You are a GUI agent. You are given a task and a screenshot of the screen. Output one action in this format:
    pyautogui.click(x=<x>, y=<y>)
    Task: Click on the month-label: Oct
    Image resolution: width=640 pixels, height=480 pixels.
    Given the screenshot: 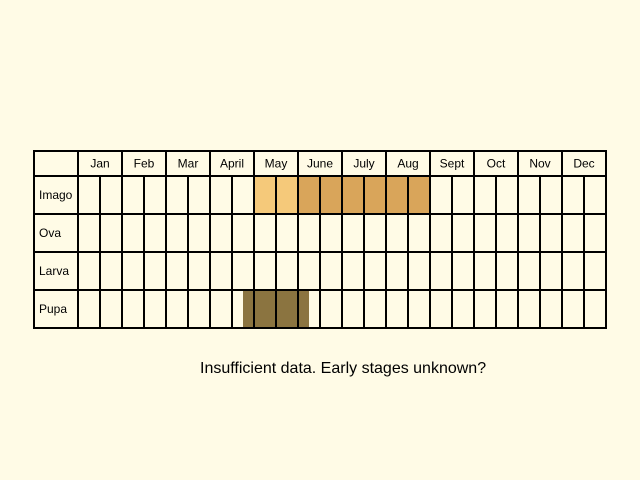 What is the action you would take?
    pyautogui.click(x=496, y=164)
    